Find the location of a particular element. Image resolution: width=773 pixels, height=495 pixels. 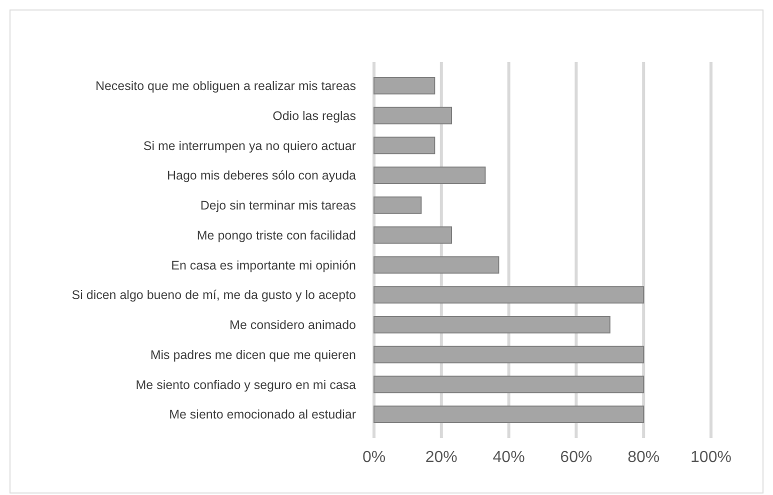

y-tick-label: Necesito que me obliguen a realizar mis tareas is located at coordinates (225, 86).